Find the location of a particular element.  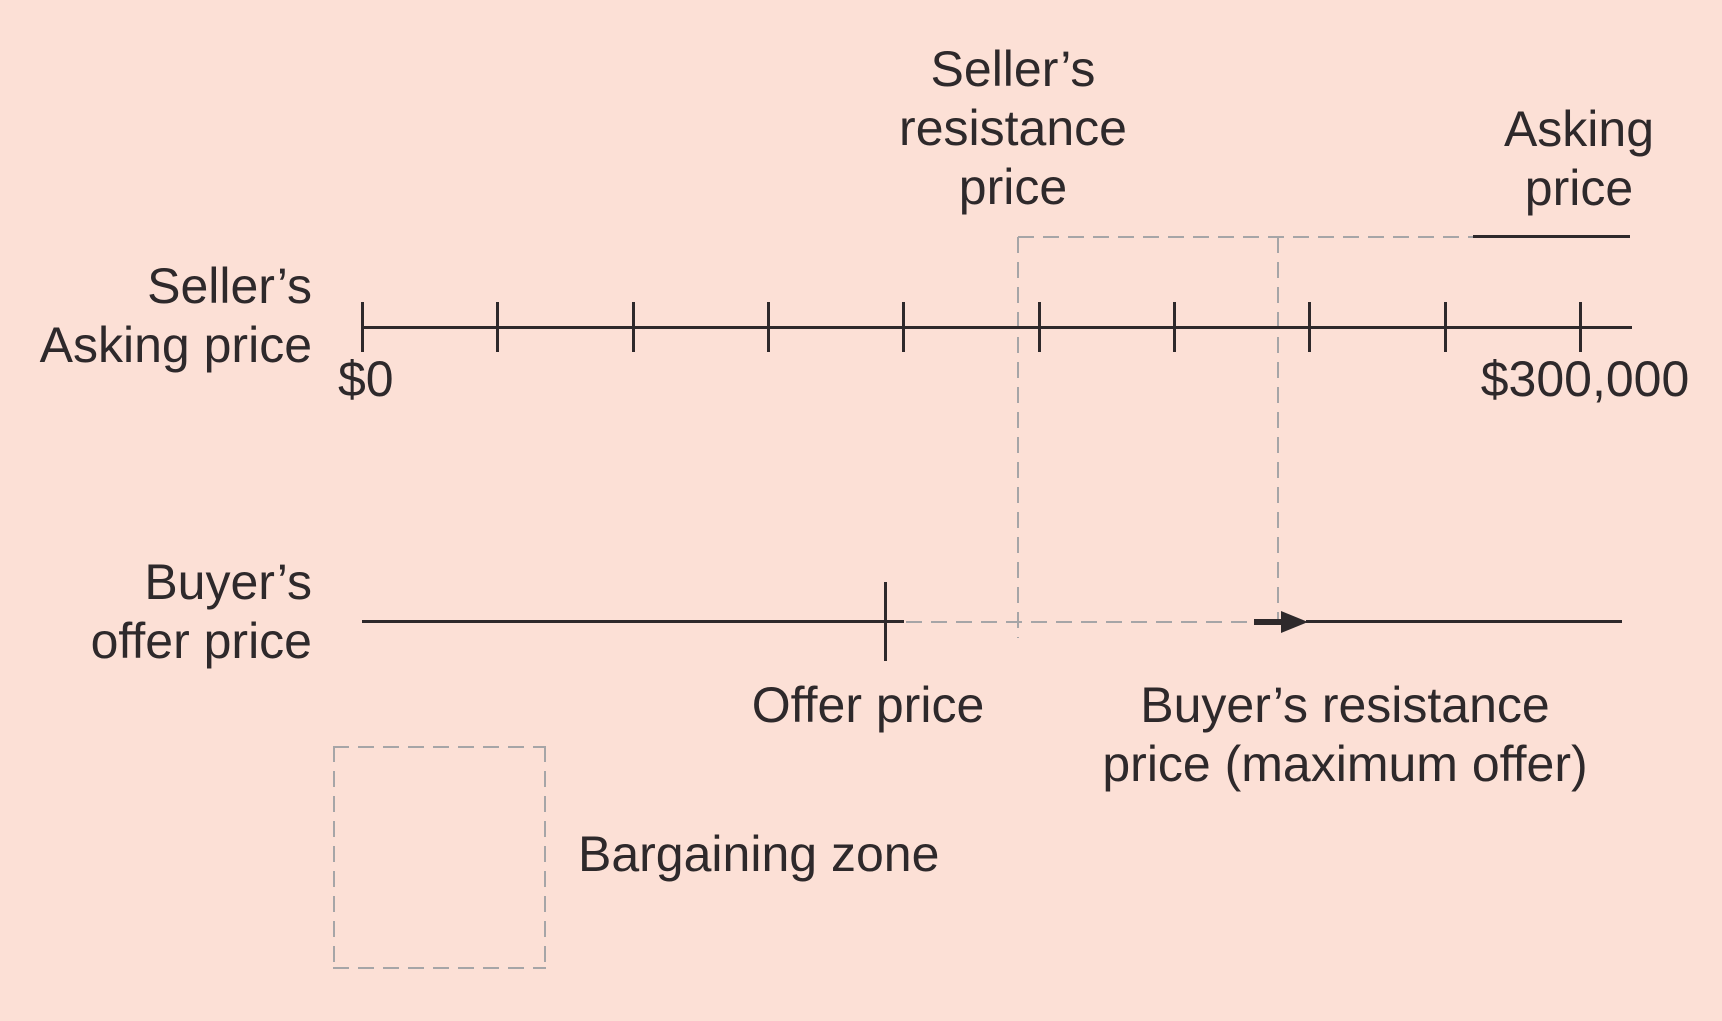

seller-resistance-callout: Seller’s resistance price is located at coordinates (1013, 128).